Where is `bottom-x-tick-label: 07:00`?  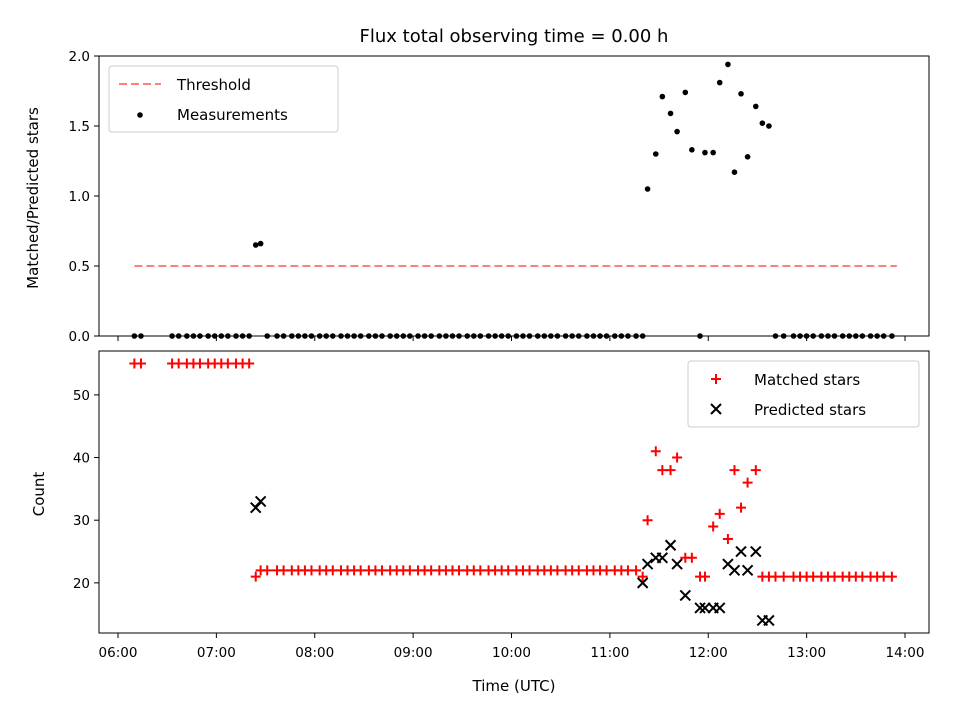 bottom-x-tick-label: 07:00 is located at coordinates (216, 653).